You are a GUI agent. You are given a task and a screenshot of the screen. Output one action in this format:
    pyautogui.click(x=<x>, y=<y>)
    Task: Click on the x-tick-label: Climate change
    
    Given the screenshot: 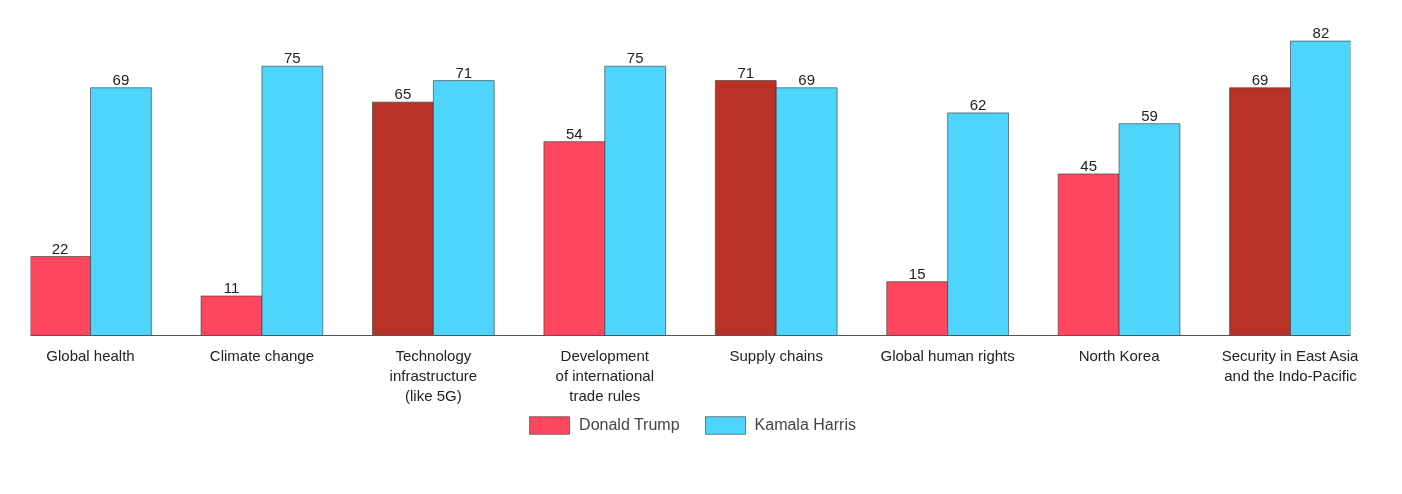 What is the action you would take?
    pyautogui.click(x=262, y=355)
    